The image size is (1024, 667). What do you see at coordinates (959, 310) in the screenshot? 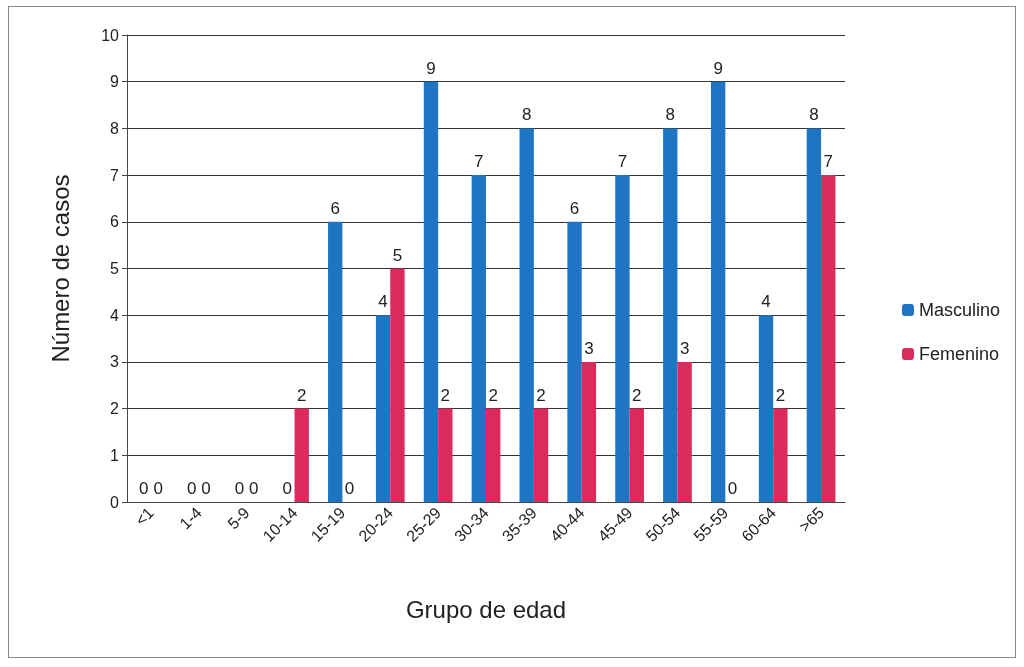
I see `legend-label: Masculino` at bounding box center [959, 310].